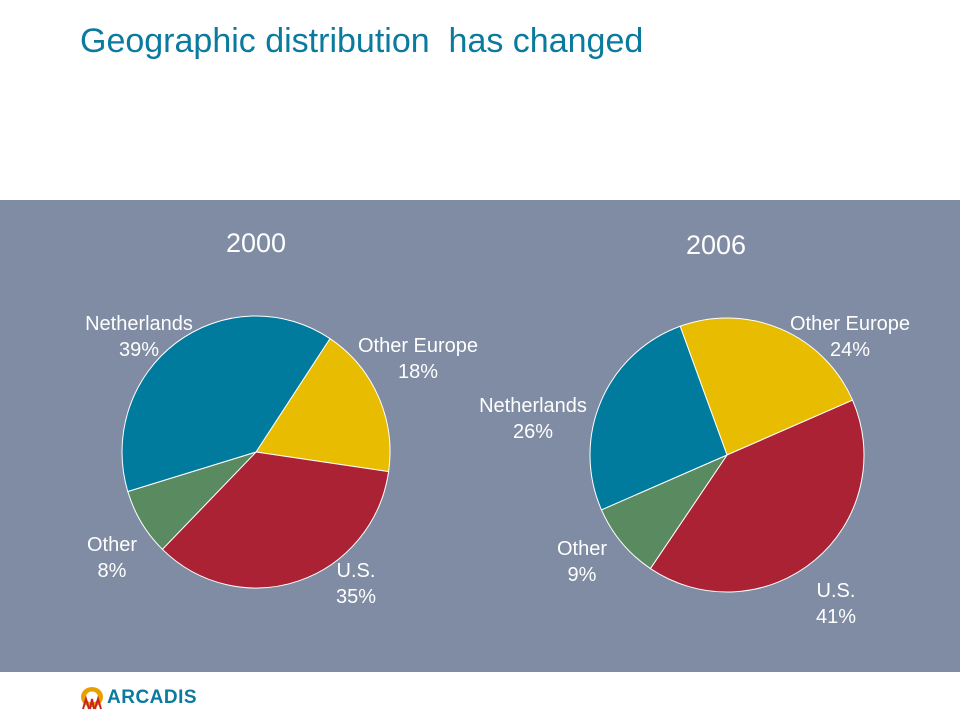 The width and height of the screenshot is (960, 720). I want to click on slice-label-other-europe: Other Europe 18%, so click(418, 359).